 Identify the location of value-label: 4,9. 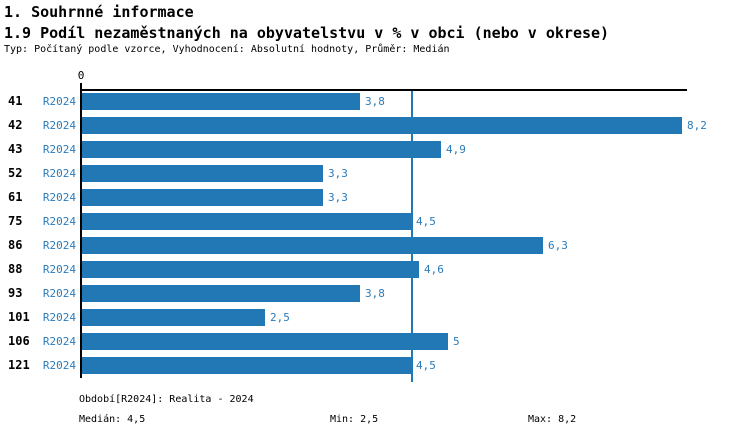
(456, 149).